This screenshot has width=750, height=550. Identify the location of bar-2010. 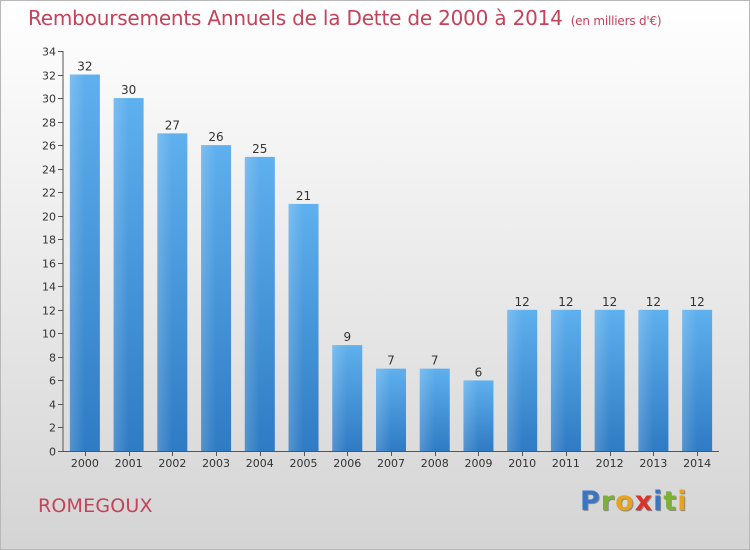
(522, 380).